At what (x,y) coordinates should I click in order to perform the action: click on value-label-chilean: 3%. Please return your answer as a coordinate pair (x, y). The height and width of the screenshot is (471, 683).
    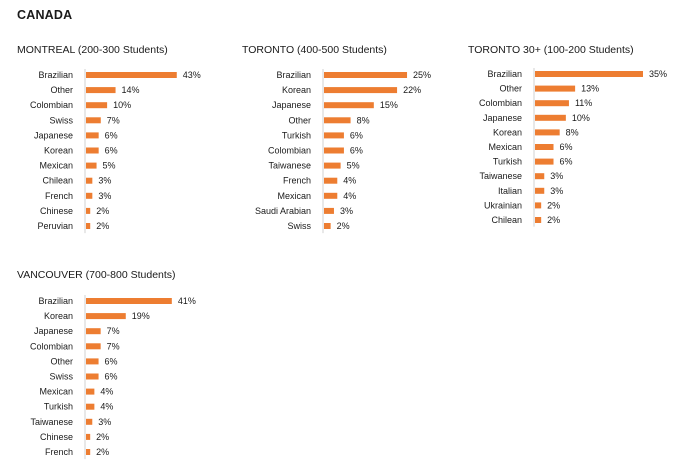
    Looking at the image, I should click on (104, 181).